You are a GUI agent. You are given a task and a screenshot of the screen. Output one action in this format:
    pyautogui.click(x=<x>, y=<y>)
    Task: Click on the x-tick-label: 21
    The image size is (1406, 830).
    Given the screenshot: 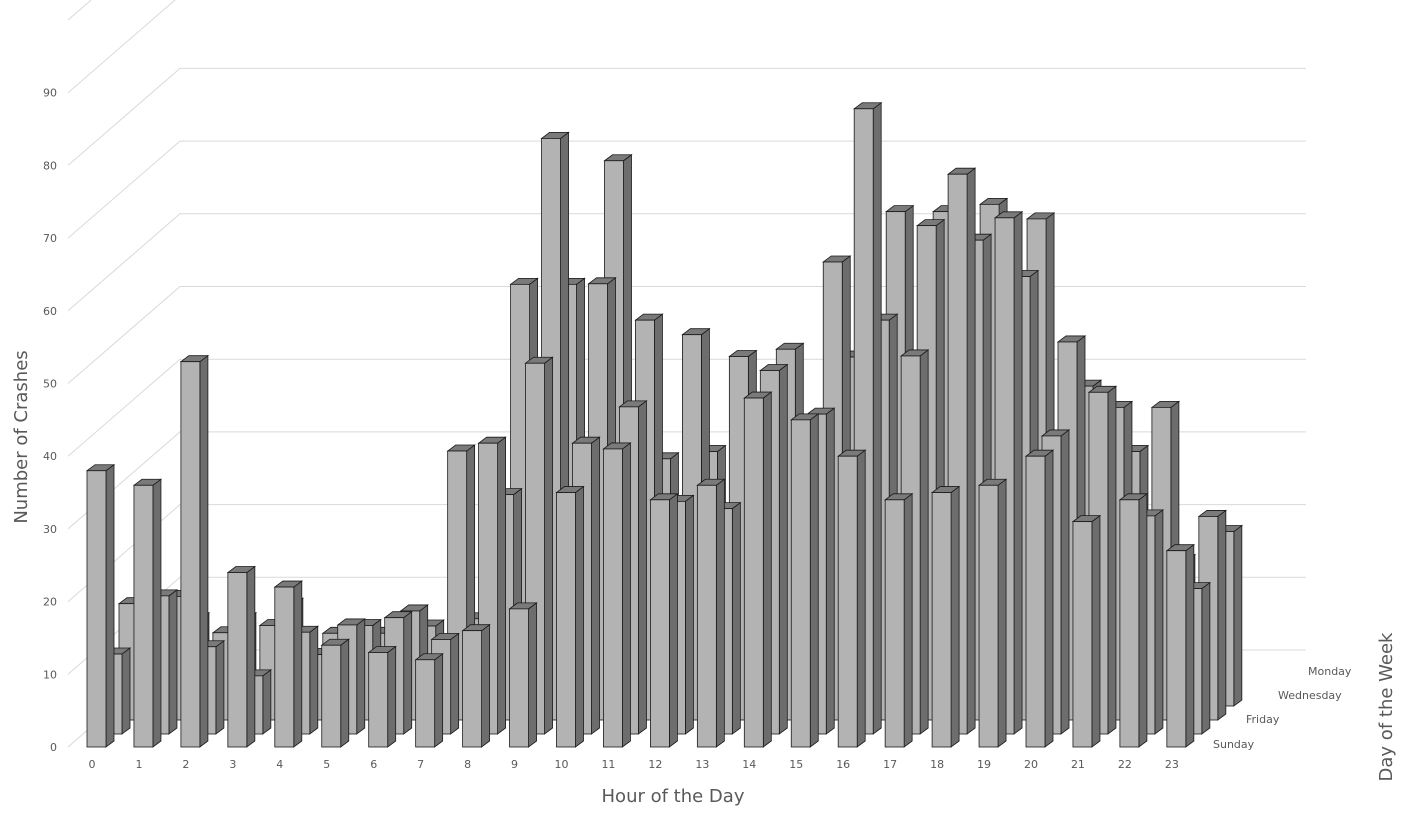 What is the action you would take?
    pyautogui.click(x=1078, y=764)
    